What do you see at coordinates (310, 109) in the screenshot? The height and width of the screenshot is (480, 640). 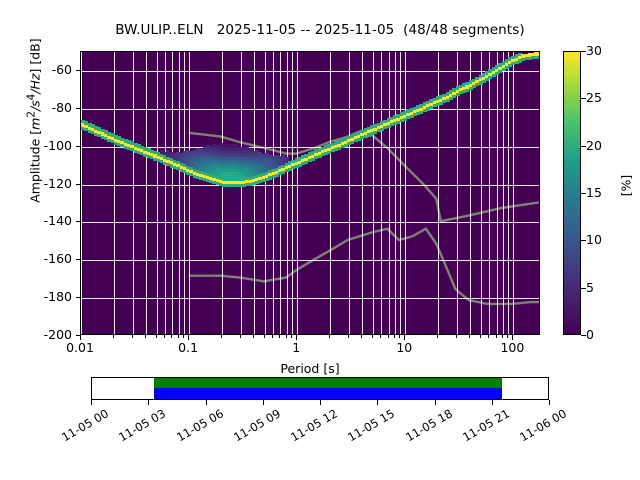 I see `grid-line-horizontal` at bounding box center [310, 109].